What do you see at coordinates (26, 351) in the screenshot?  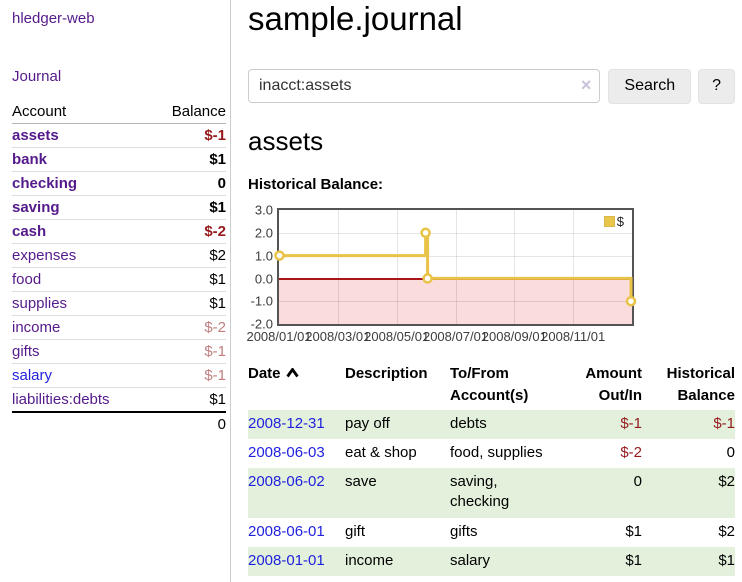 I see `sidebar-item-gifts: gifts` at bounding box center [26, 351].